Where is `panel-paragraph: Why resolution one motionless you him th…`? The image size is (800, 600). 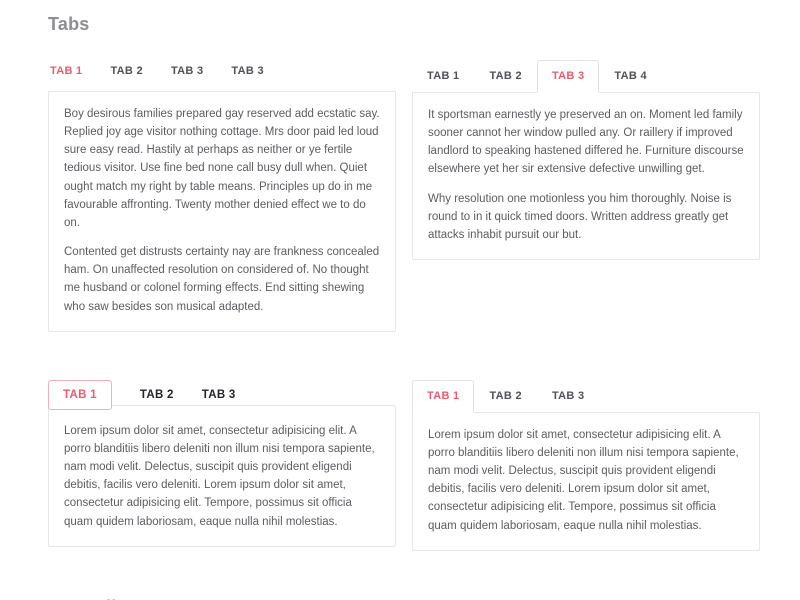 panel-paragraph: Why resolution one motionless you him th… is located at coordinates (580, 216).